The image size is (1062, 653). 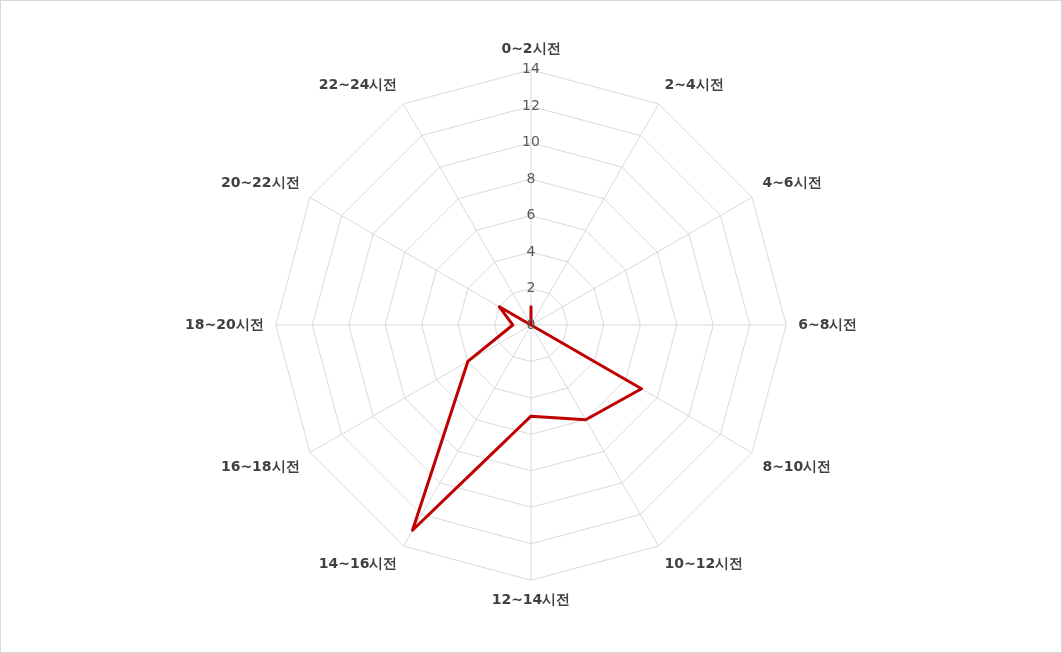 What do you see at coordinates (531, 250) in the screenshot?
I see `y-tick-label: 4` at bounding box center [531, 250].